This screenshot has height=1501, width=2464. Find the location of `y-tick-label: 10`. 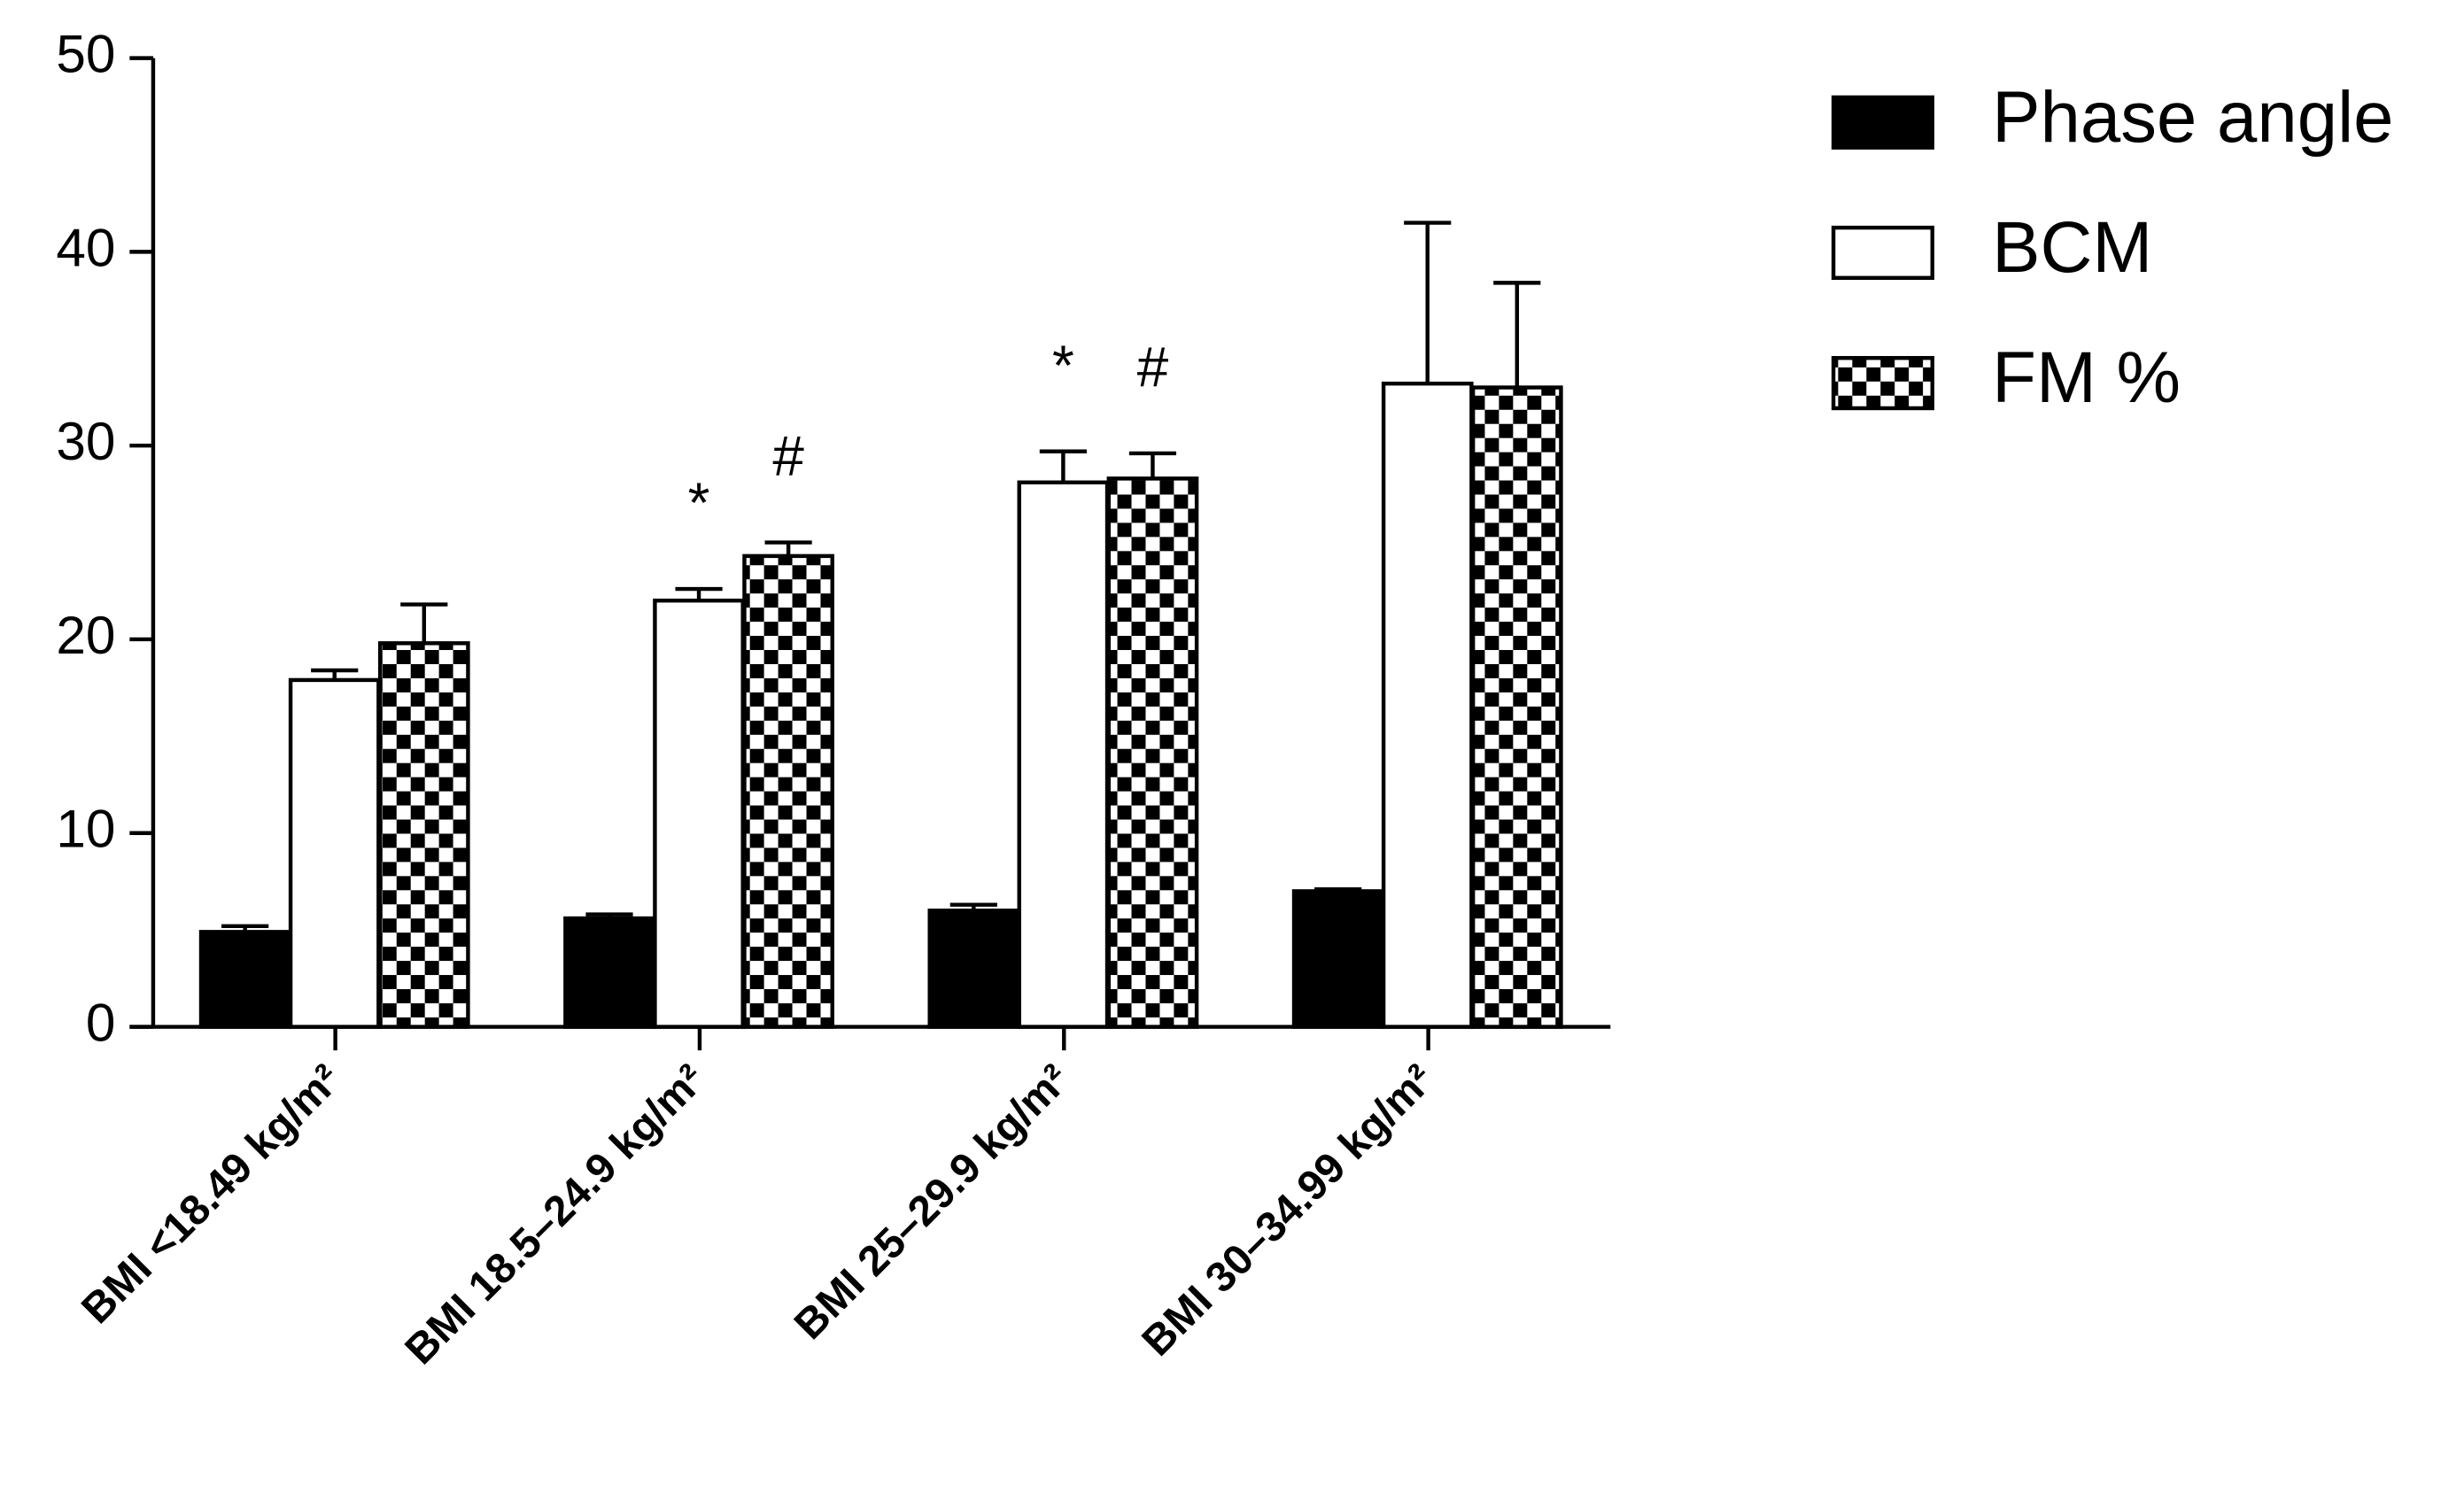

y-tick-label: 10 is located at coordinates (85, 829).